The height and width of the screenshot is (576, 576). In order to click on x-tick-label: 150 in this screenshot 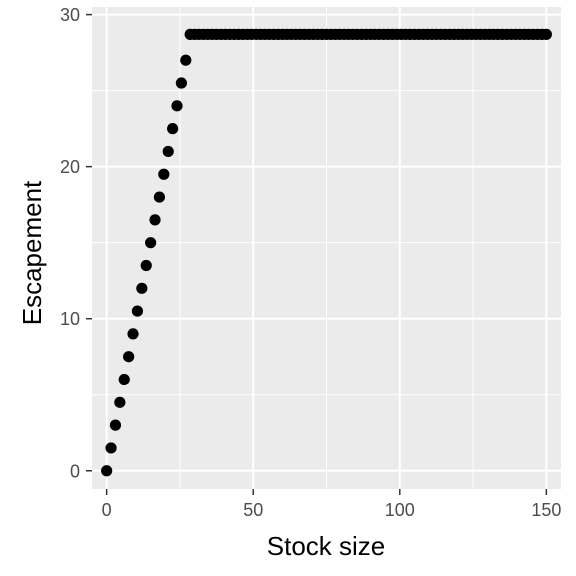, I will do `click(546, 510)`.